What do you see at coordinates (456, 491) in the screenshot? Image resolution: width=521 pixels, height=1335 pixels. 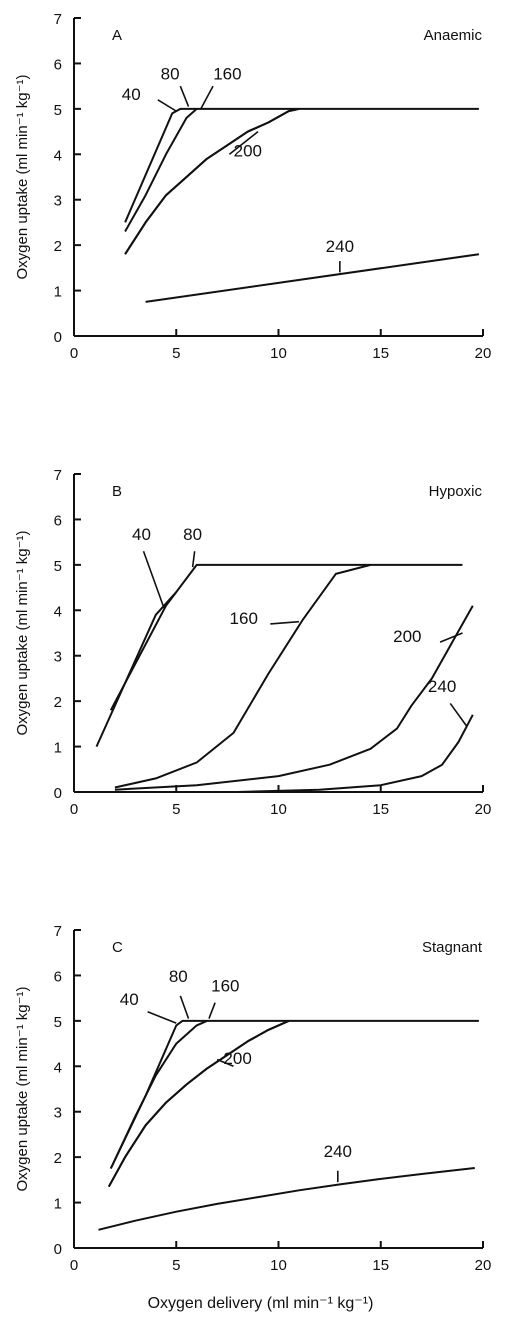 I see `panel-title: Hypoxic` at bounding box center [456, 491].